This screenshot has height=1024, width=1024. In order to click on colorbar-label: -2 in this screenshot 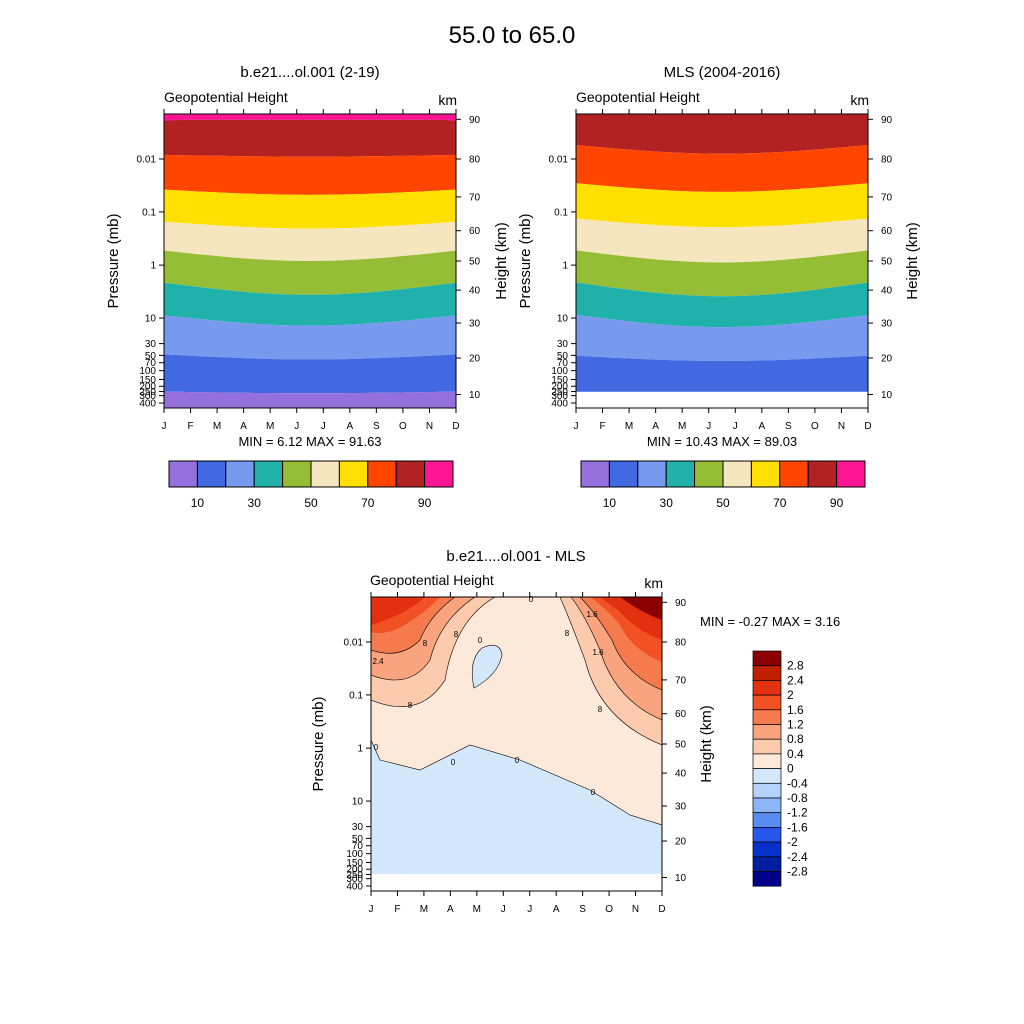, I will do `click(792, 842)`.